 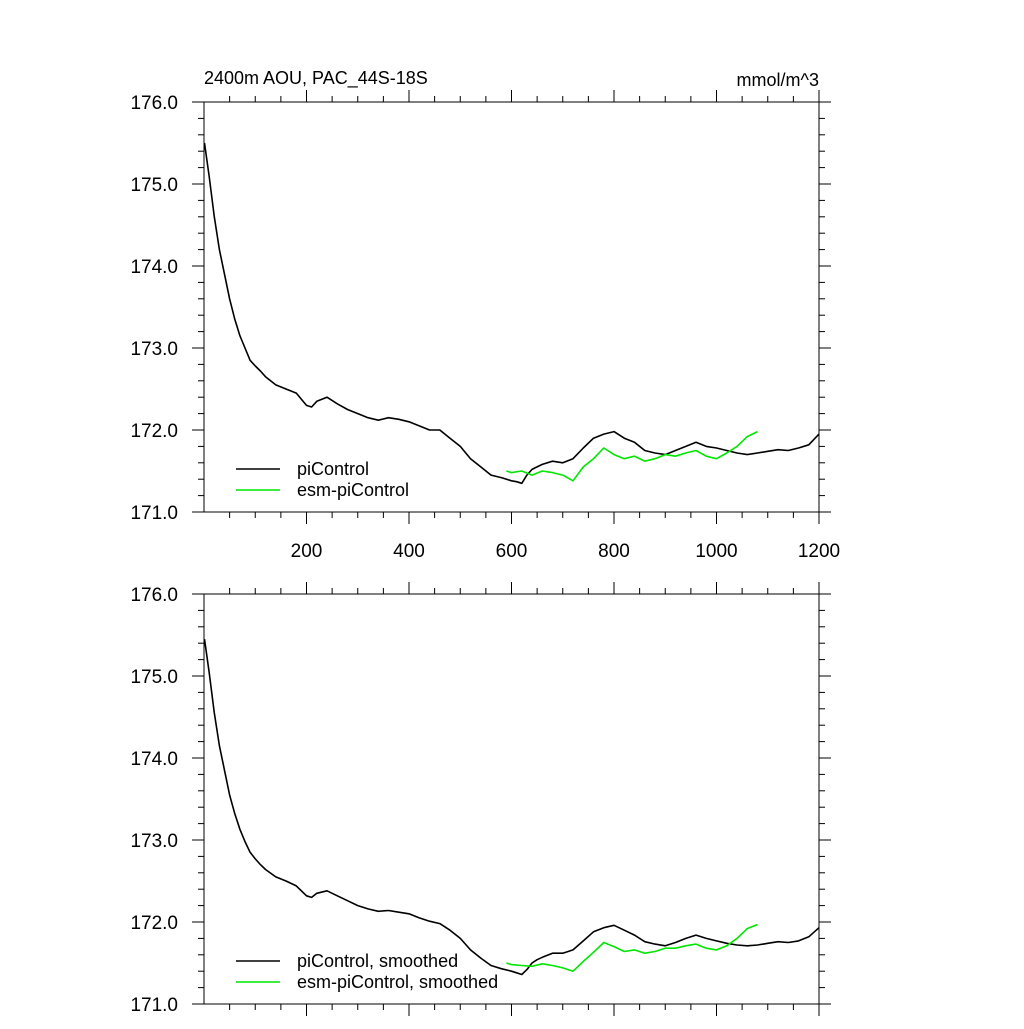 What do you see at coordinates (353, 490) in the screenshot?
I see `legend-label: esm-piControl` at bounding box center [353, 490].